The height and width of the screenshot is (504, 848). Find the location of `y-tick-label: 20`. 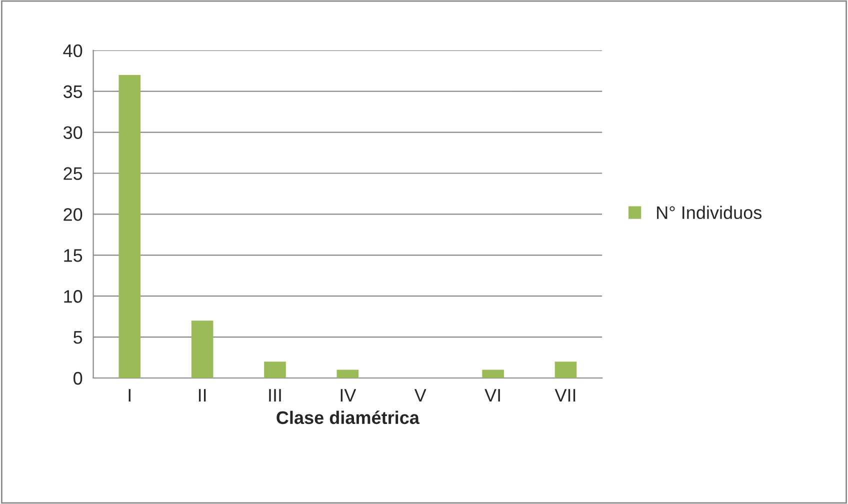

y-tick-label: 20 is located at coordinates (73, 214).